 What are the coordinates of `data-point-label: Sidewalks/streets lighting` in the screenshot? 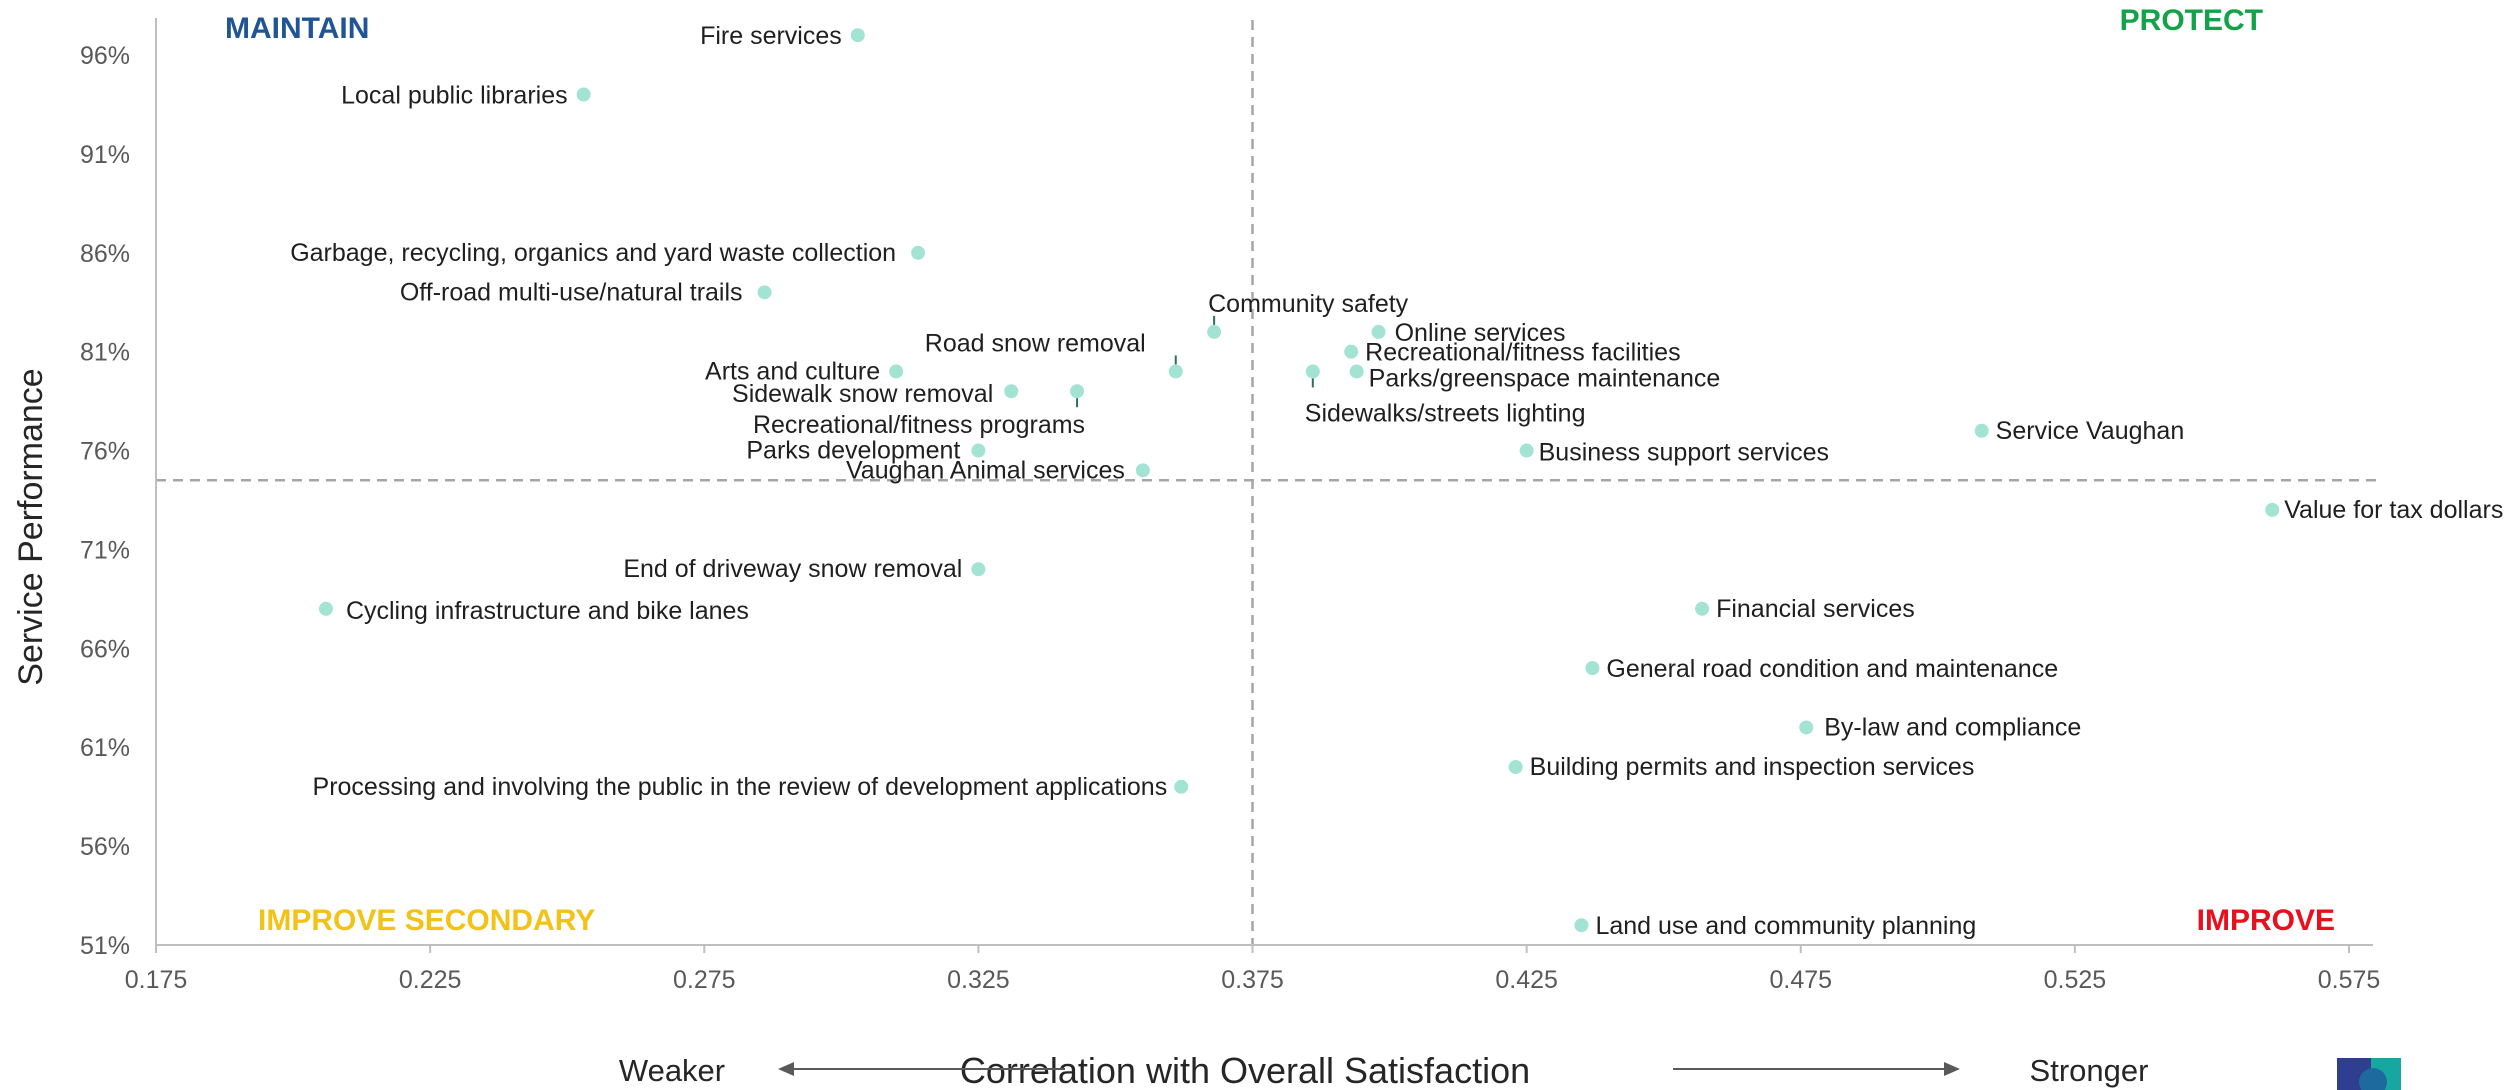 It's located at (1445, 413).